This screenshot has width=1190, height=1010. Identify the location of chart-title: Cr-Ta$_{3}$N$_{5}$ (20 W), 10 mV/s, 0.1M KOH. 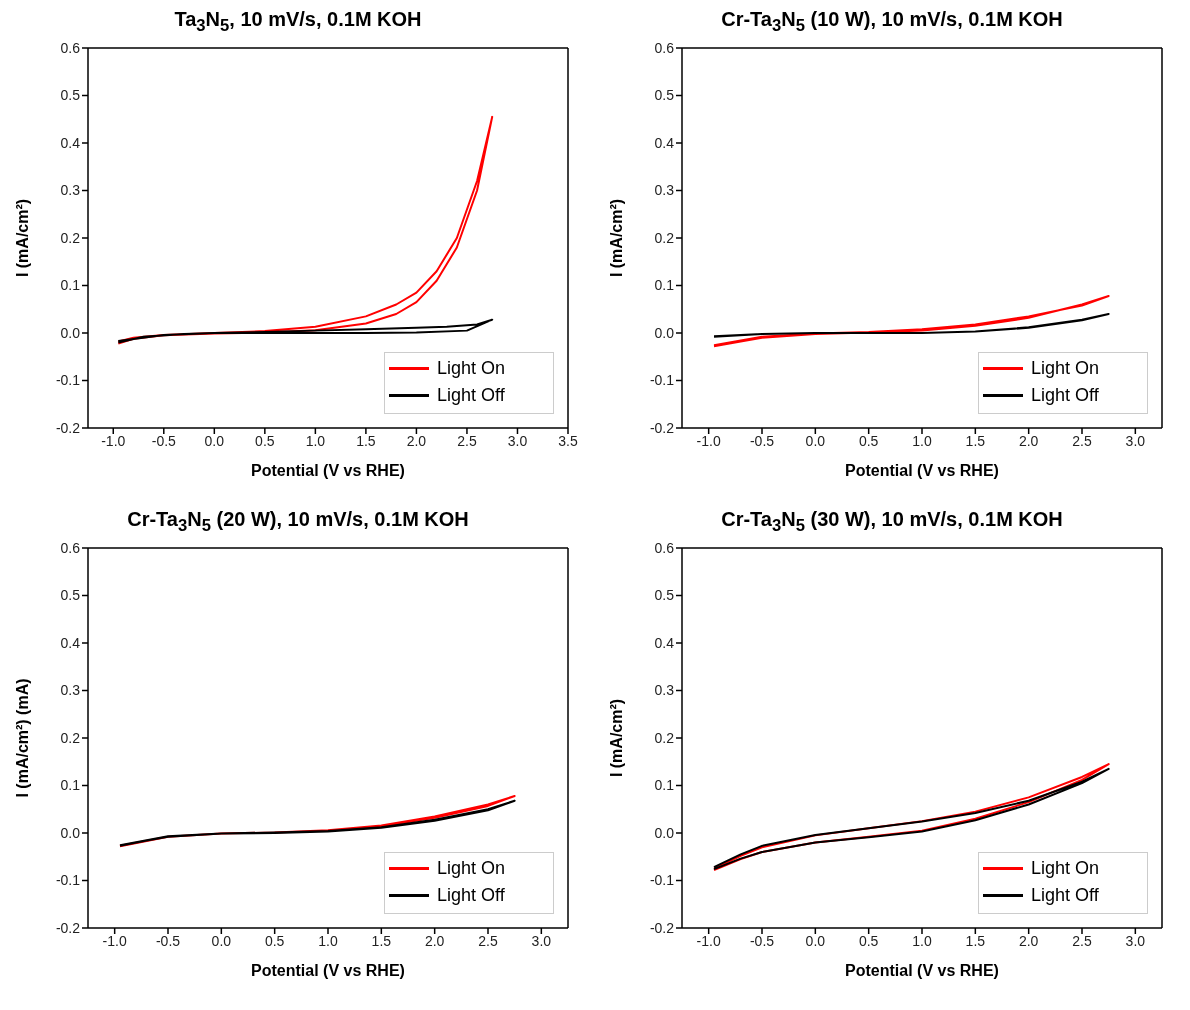
(298, 522).